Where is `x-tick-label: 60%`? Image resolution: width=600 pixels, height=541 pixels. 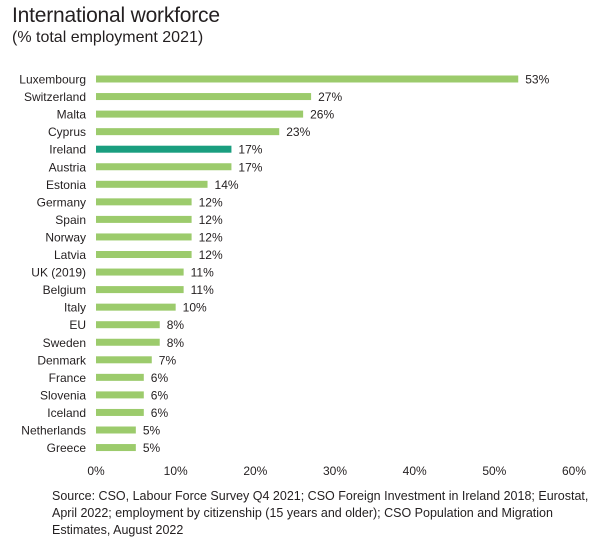
x-tick-label: 60% is located at coordinates (574, 471).